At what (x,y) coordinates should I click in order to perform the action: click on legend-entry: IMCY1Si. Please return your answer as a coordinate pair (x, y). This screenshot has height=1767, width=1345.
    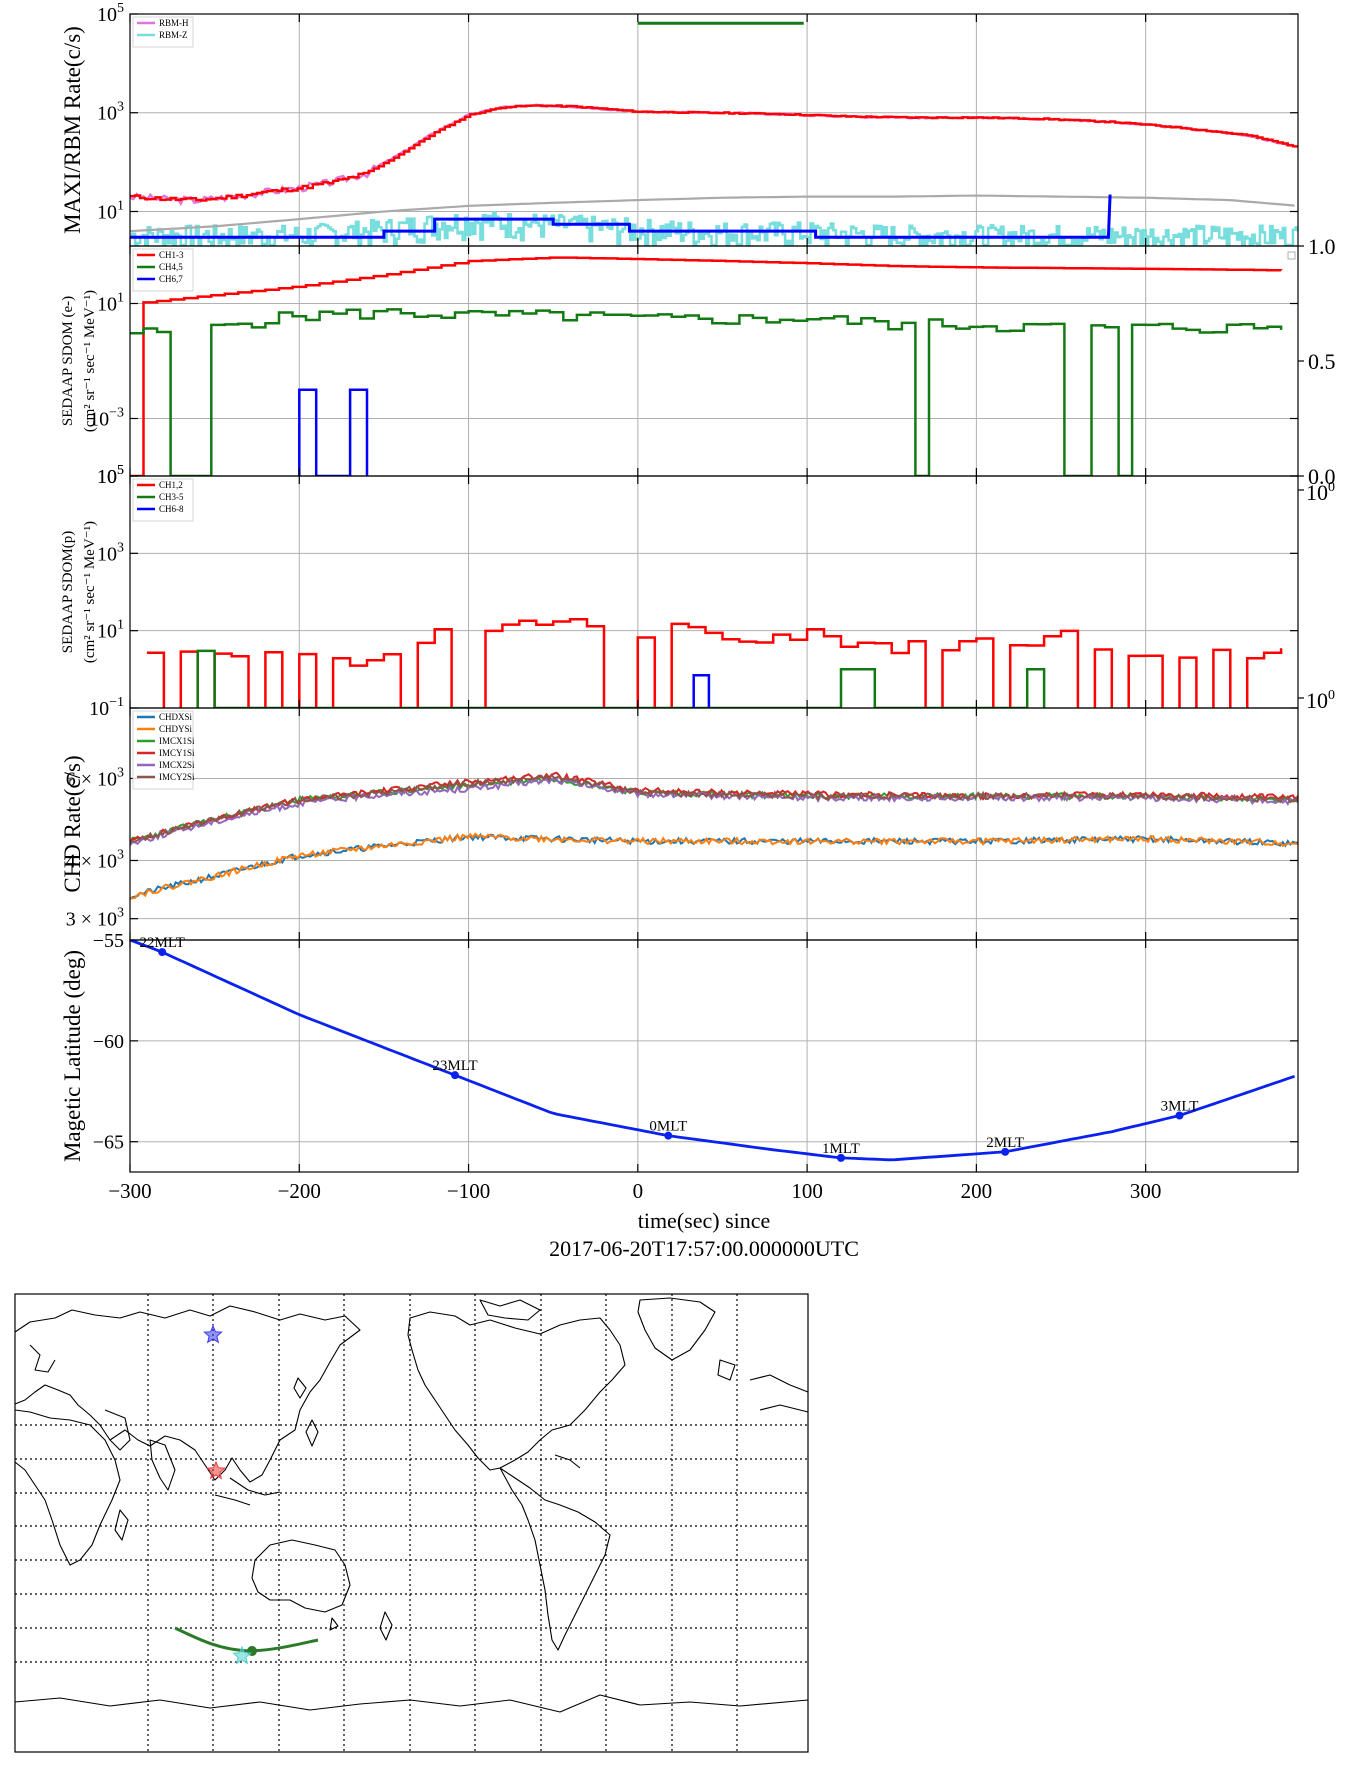
    Looking at the image, I should click on (177, 753).